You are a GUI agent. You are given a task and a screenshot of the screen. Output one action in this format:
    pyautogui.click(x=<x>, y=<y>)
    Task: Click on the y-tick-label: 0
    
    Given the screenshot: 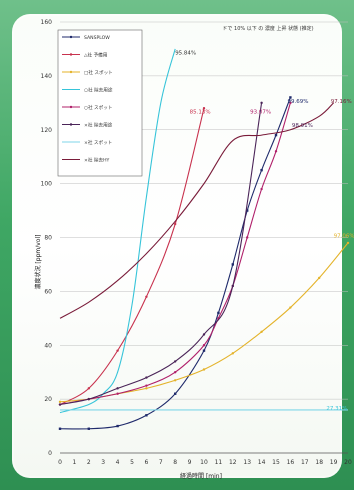 What is the action you would take?
    pyautogui.click(x=50, y=453)
    